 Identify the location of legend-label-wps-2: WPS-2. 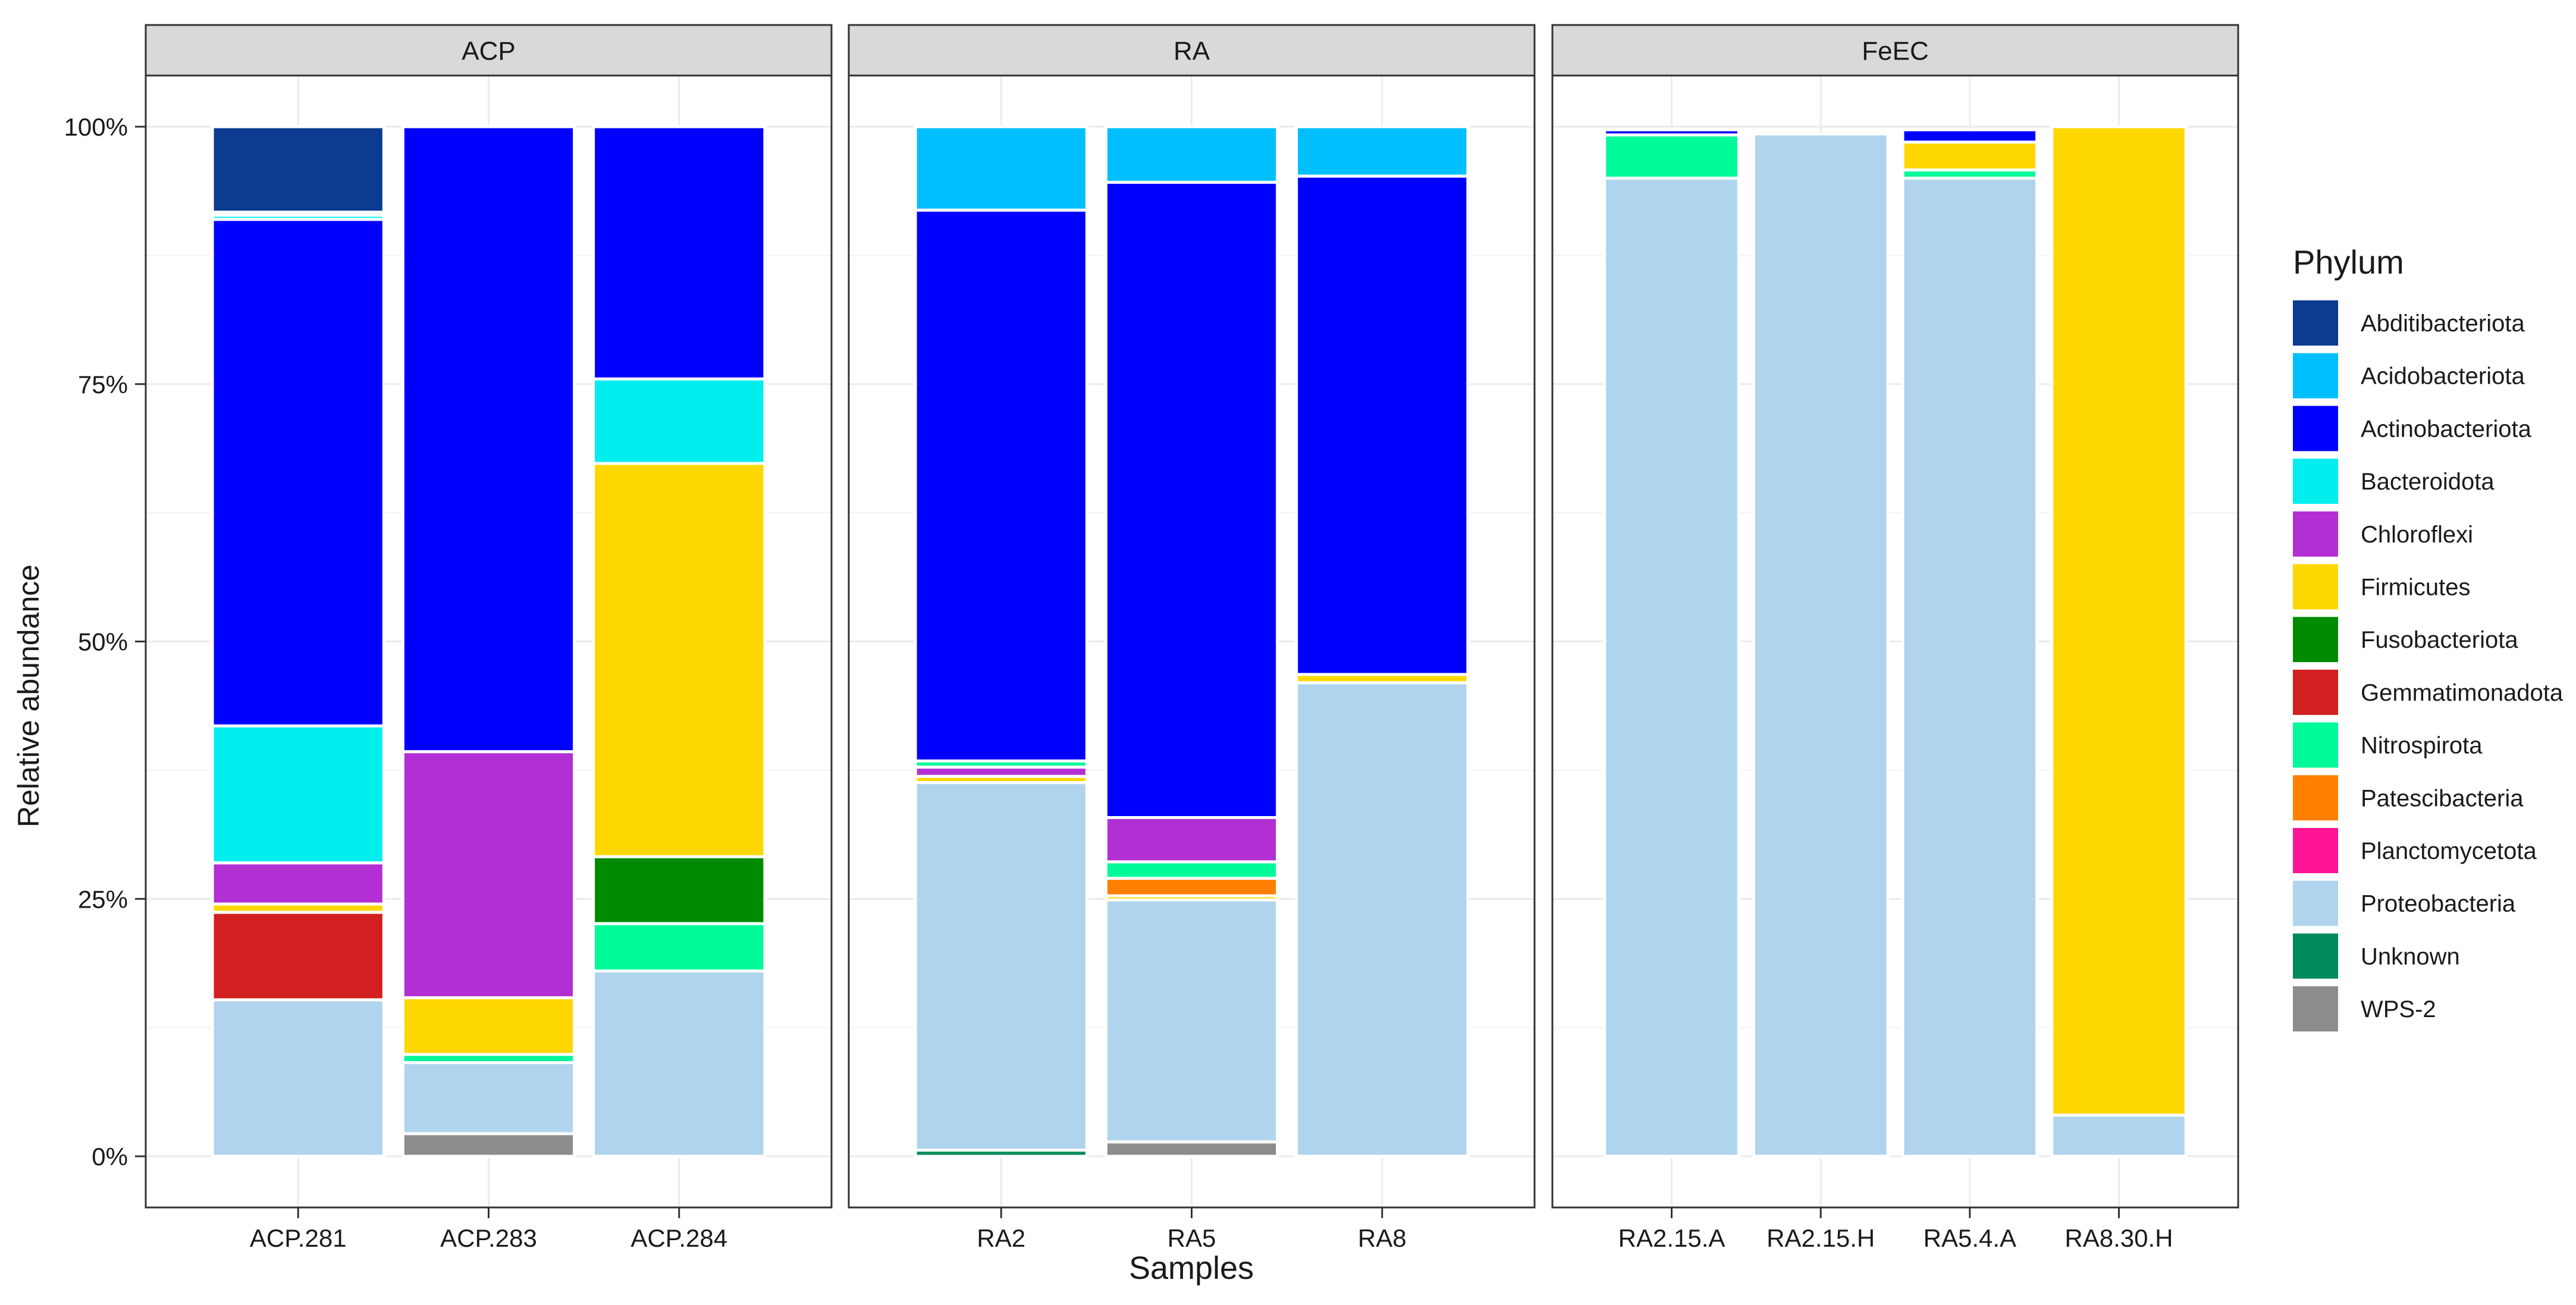
(2398, 1009).